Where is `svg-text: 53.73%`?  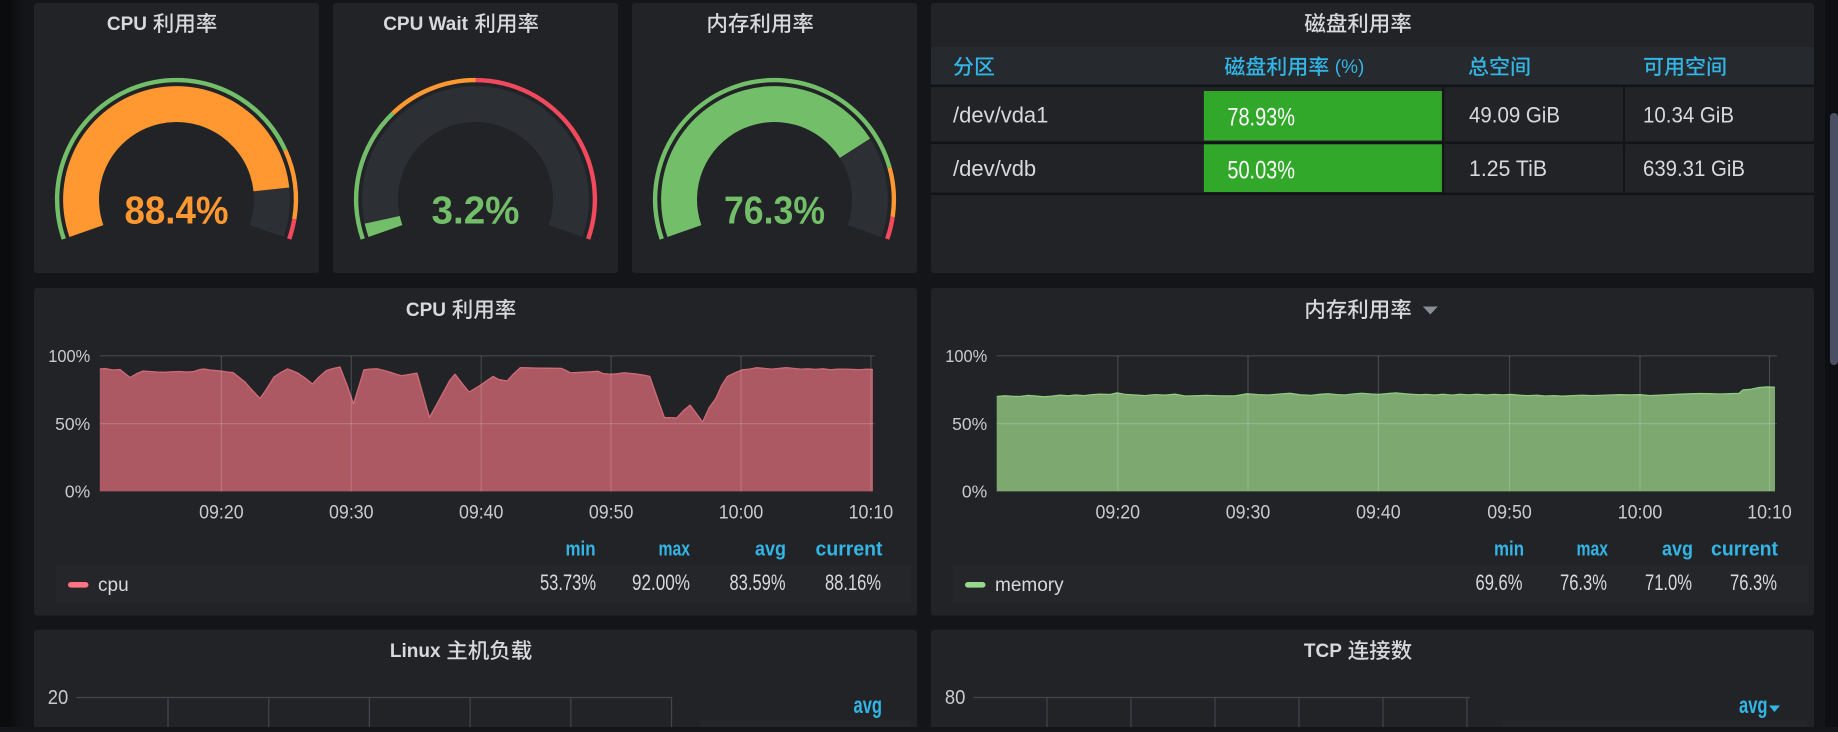 svg-text: 53.73% is located at coordinates (568, 582).